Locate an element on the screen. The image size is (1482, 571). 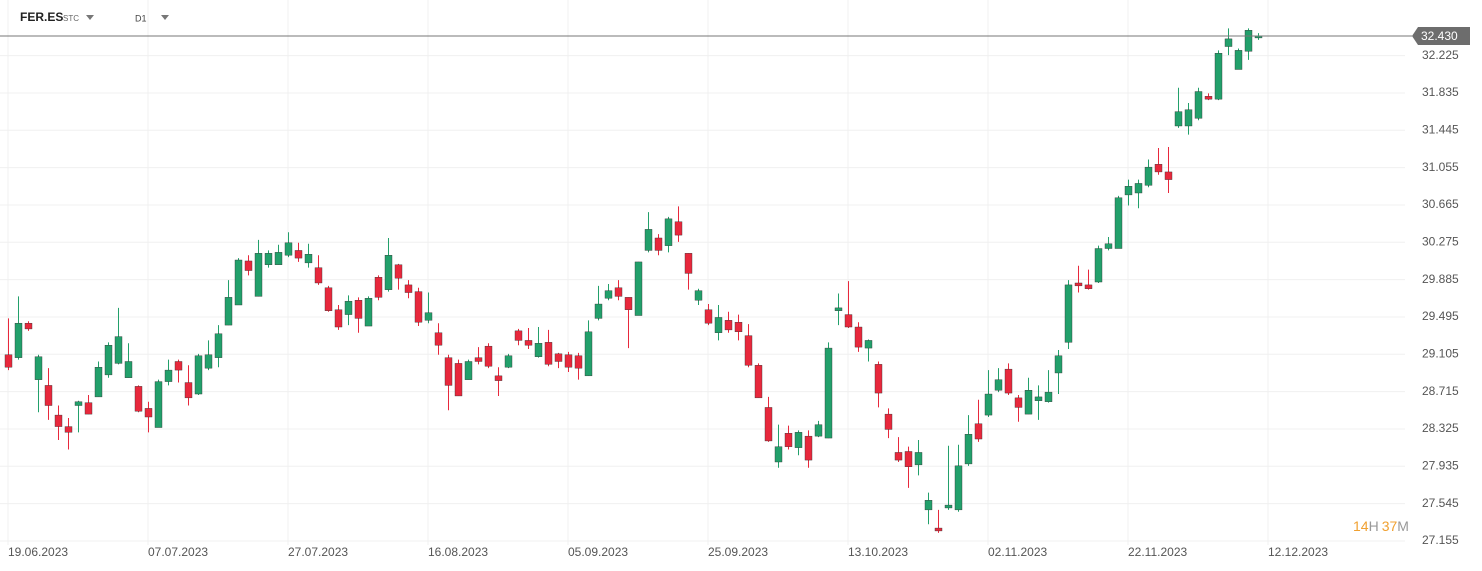
countdown: 14H 37M is located at coordinates (1381, 526).